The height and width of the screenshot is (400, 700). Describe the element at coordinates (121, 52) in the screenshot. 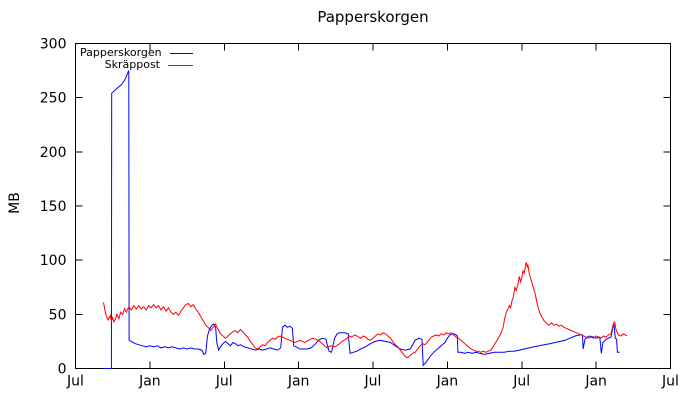

I see `legend-label-papperskorgen: Papperskorgen` at that location.